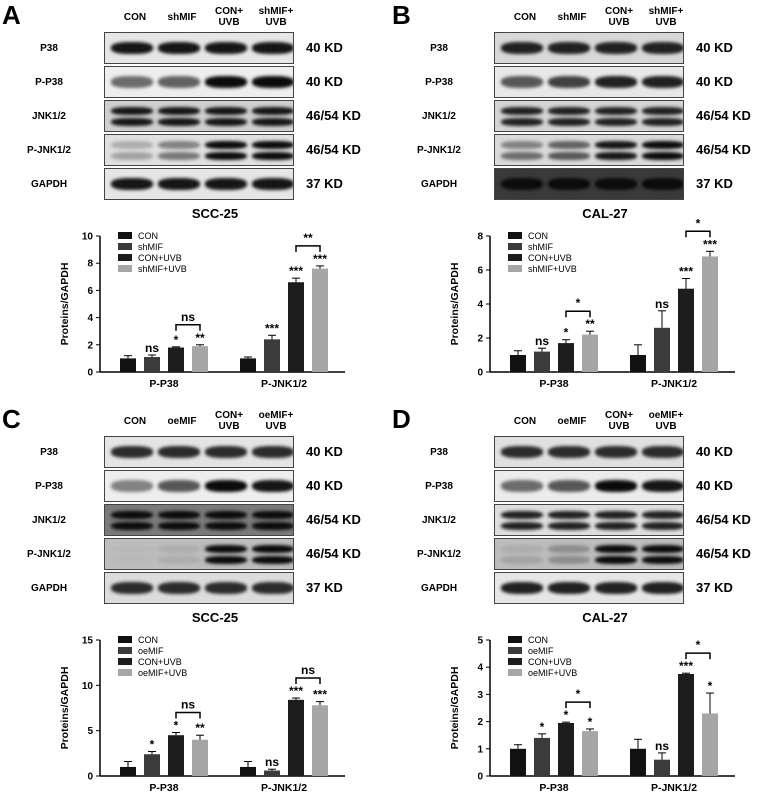 The image size is (780, 808). Describe the element at coordinates (49, 520) in the screenshot. I see `blot-protein-label: JNK1/2` at that location.